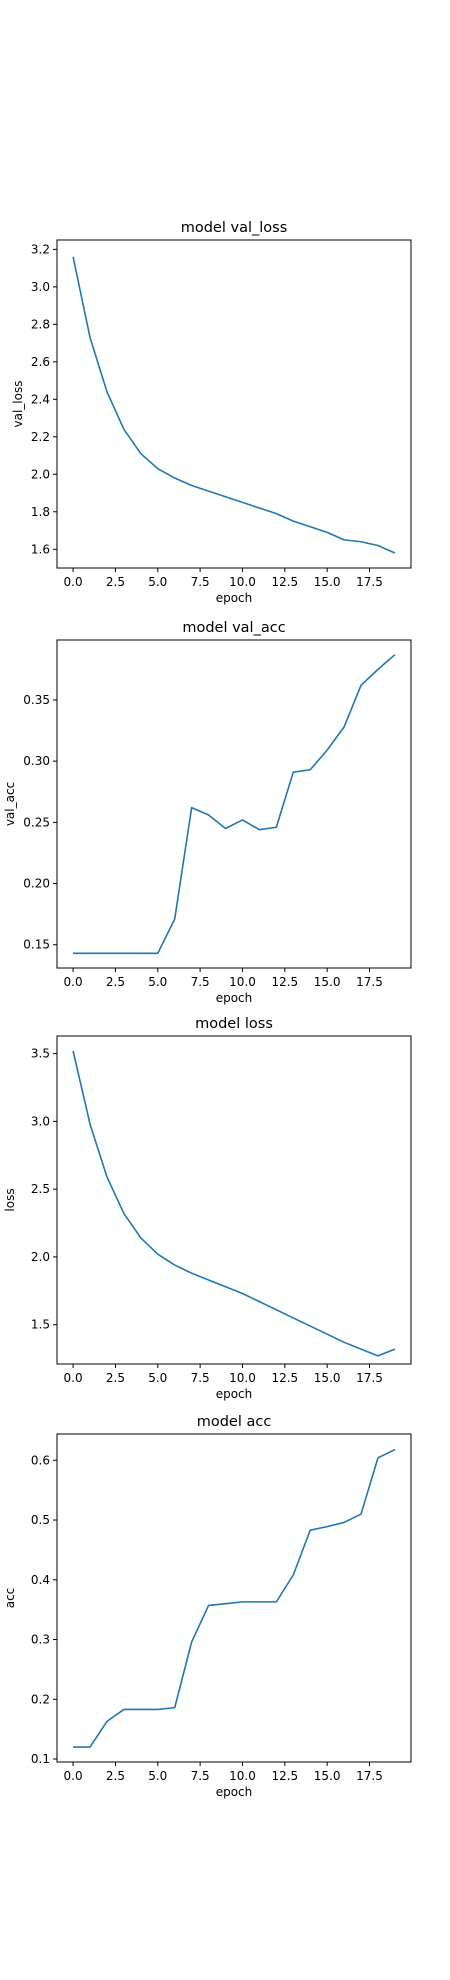 The image size is (450, 1980). I want to click on y-tick-label: 3.2, so click(40, 249).